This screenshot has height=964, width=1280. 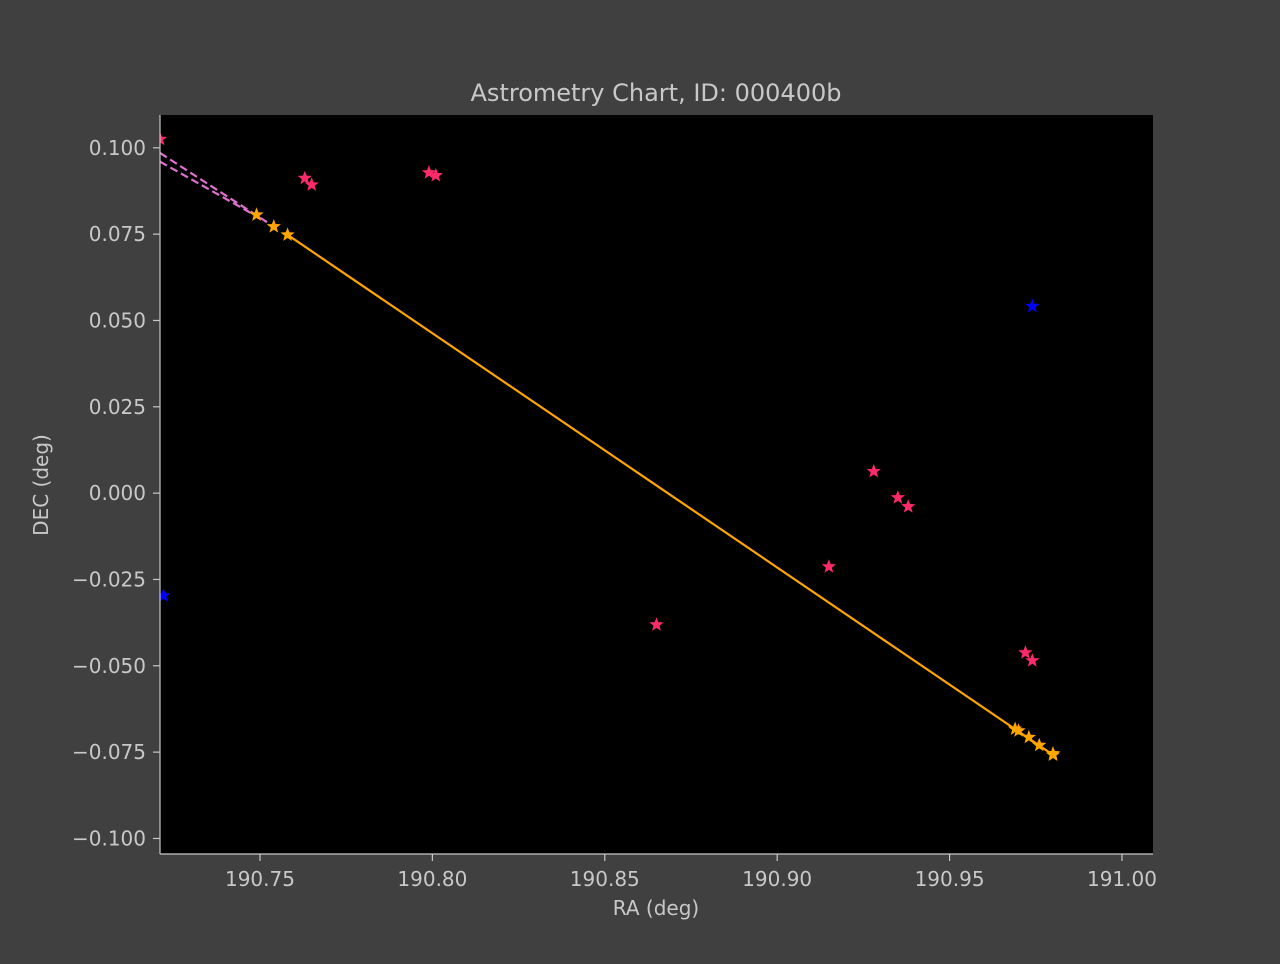 What do you see at coordinates (1122, 879) in the screenshot?
I see `x-tick-label-6: 191.00` at bounding box center [1122, 879].